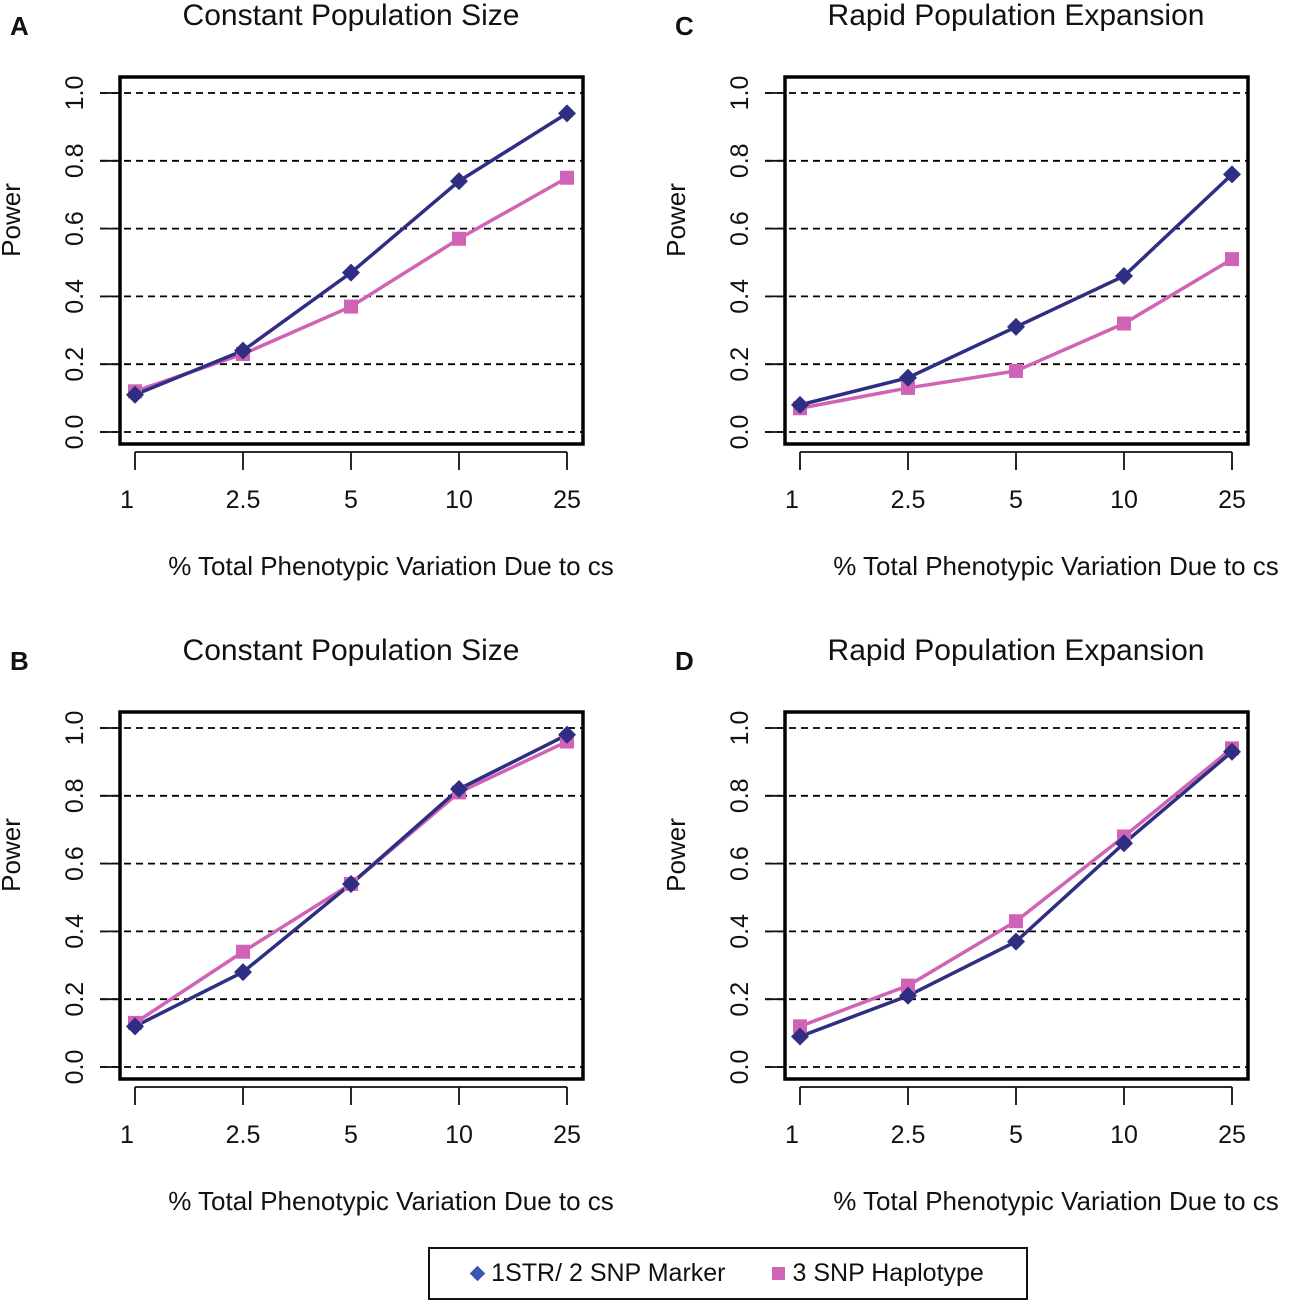 The height and width of the screenshot is (1305, 1310). What do you see at coordinates (684, 661) in the screenshot?
I see `panel-letter: D` at bounding box center [684, 661].